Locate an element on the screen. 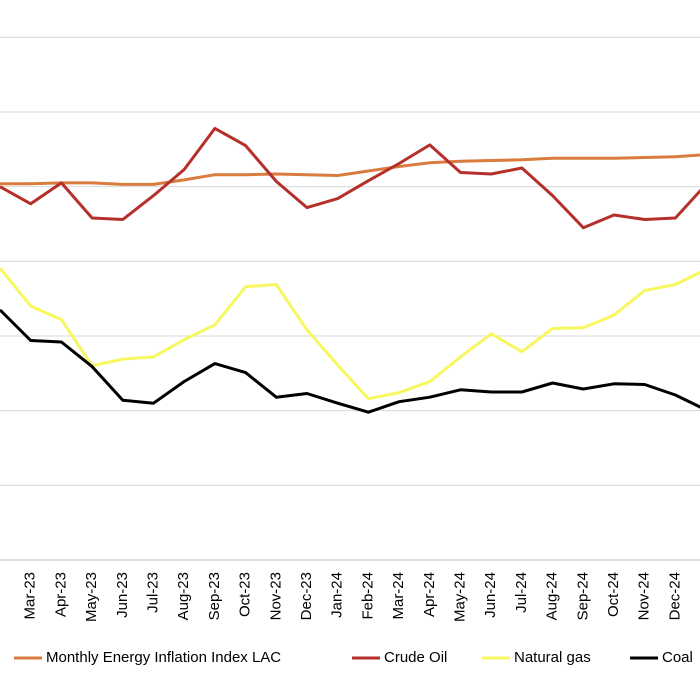 The width and height of the screenshot is (700, 700). x-tick-label: Jun-23 is located at coordinates (122, 595).